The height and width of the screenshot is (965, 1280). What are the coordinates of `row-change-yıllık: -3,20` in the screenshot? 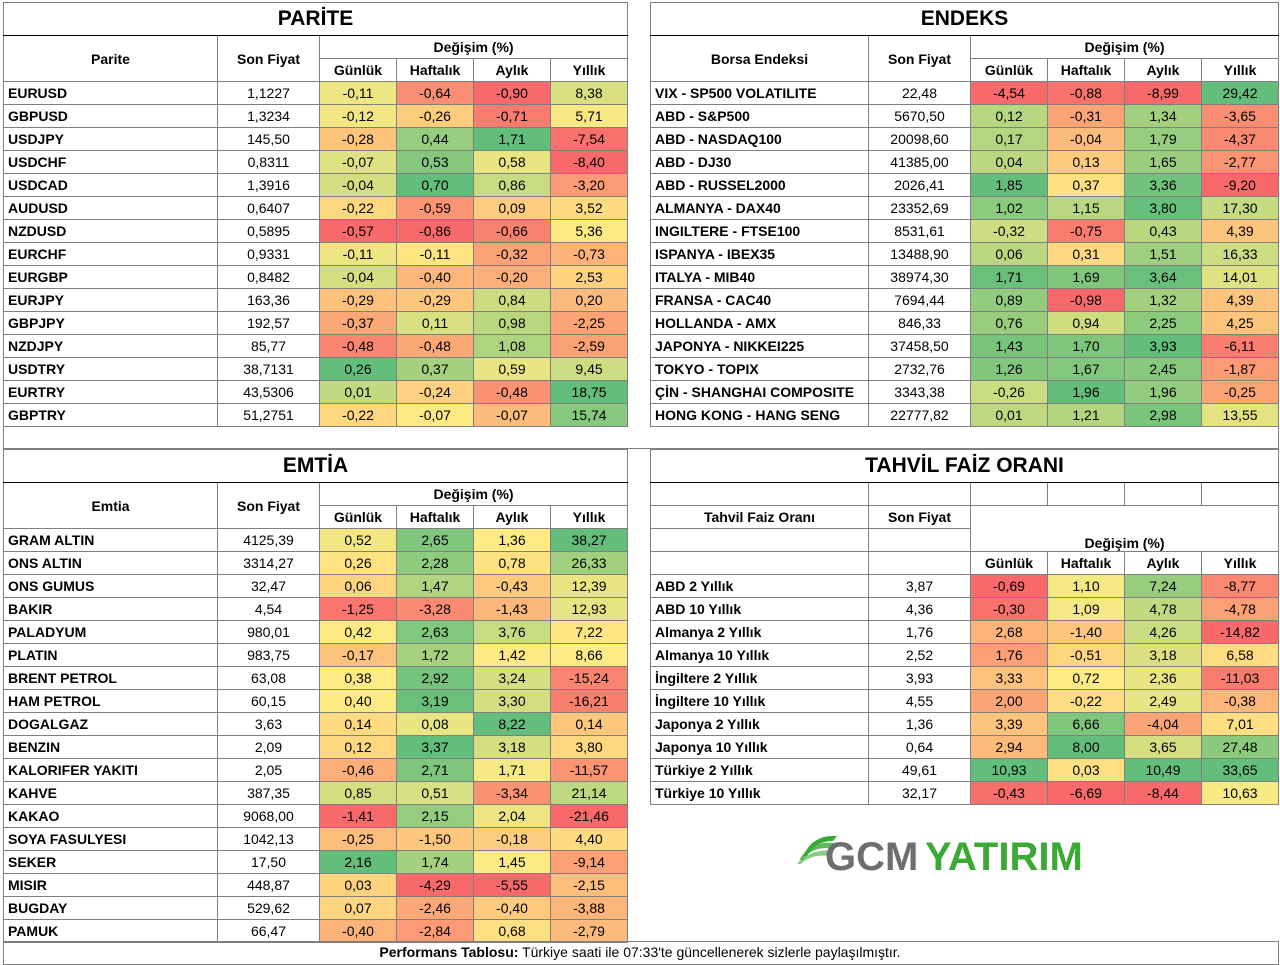 It's located at (589, 185).